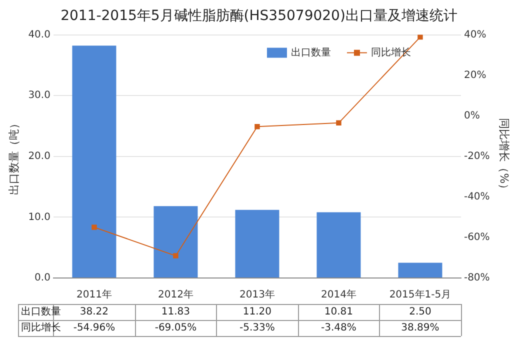 This screenshot has width=520, height=350. I want to click on data-label: -3.48%, so click(338, 328).